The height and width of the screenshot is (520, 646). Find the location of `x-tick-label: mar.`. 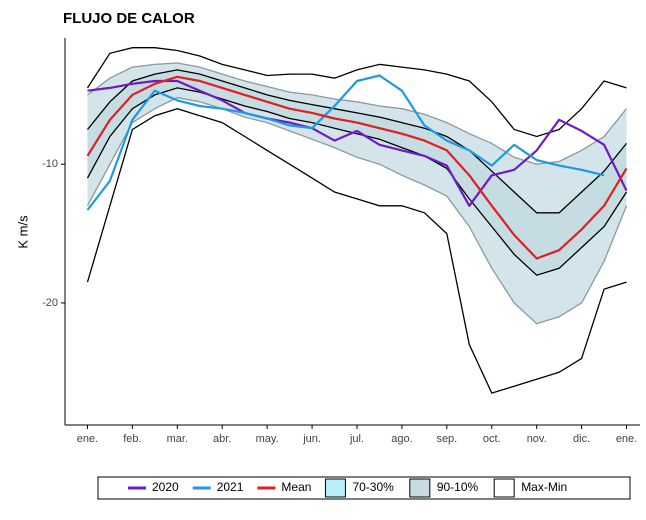

x-tick-label: mar. is located at coordinates (177, 439).